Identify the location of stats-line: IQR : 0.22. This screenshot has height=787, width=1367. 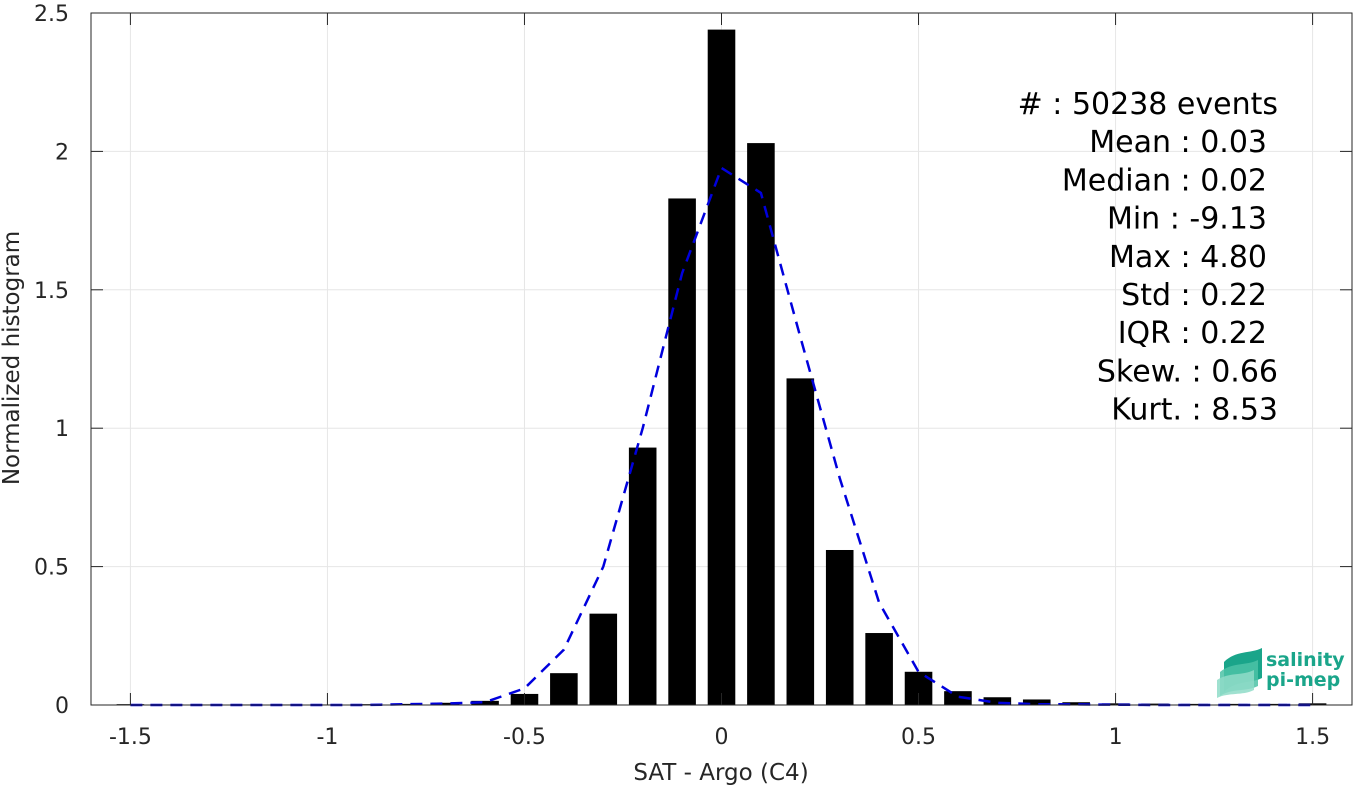
(1192, 333).